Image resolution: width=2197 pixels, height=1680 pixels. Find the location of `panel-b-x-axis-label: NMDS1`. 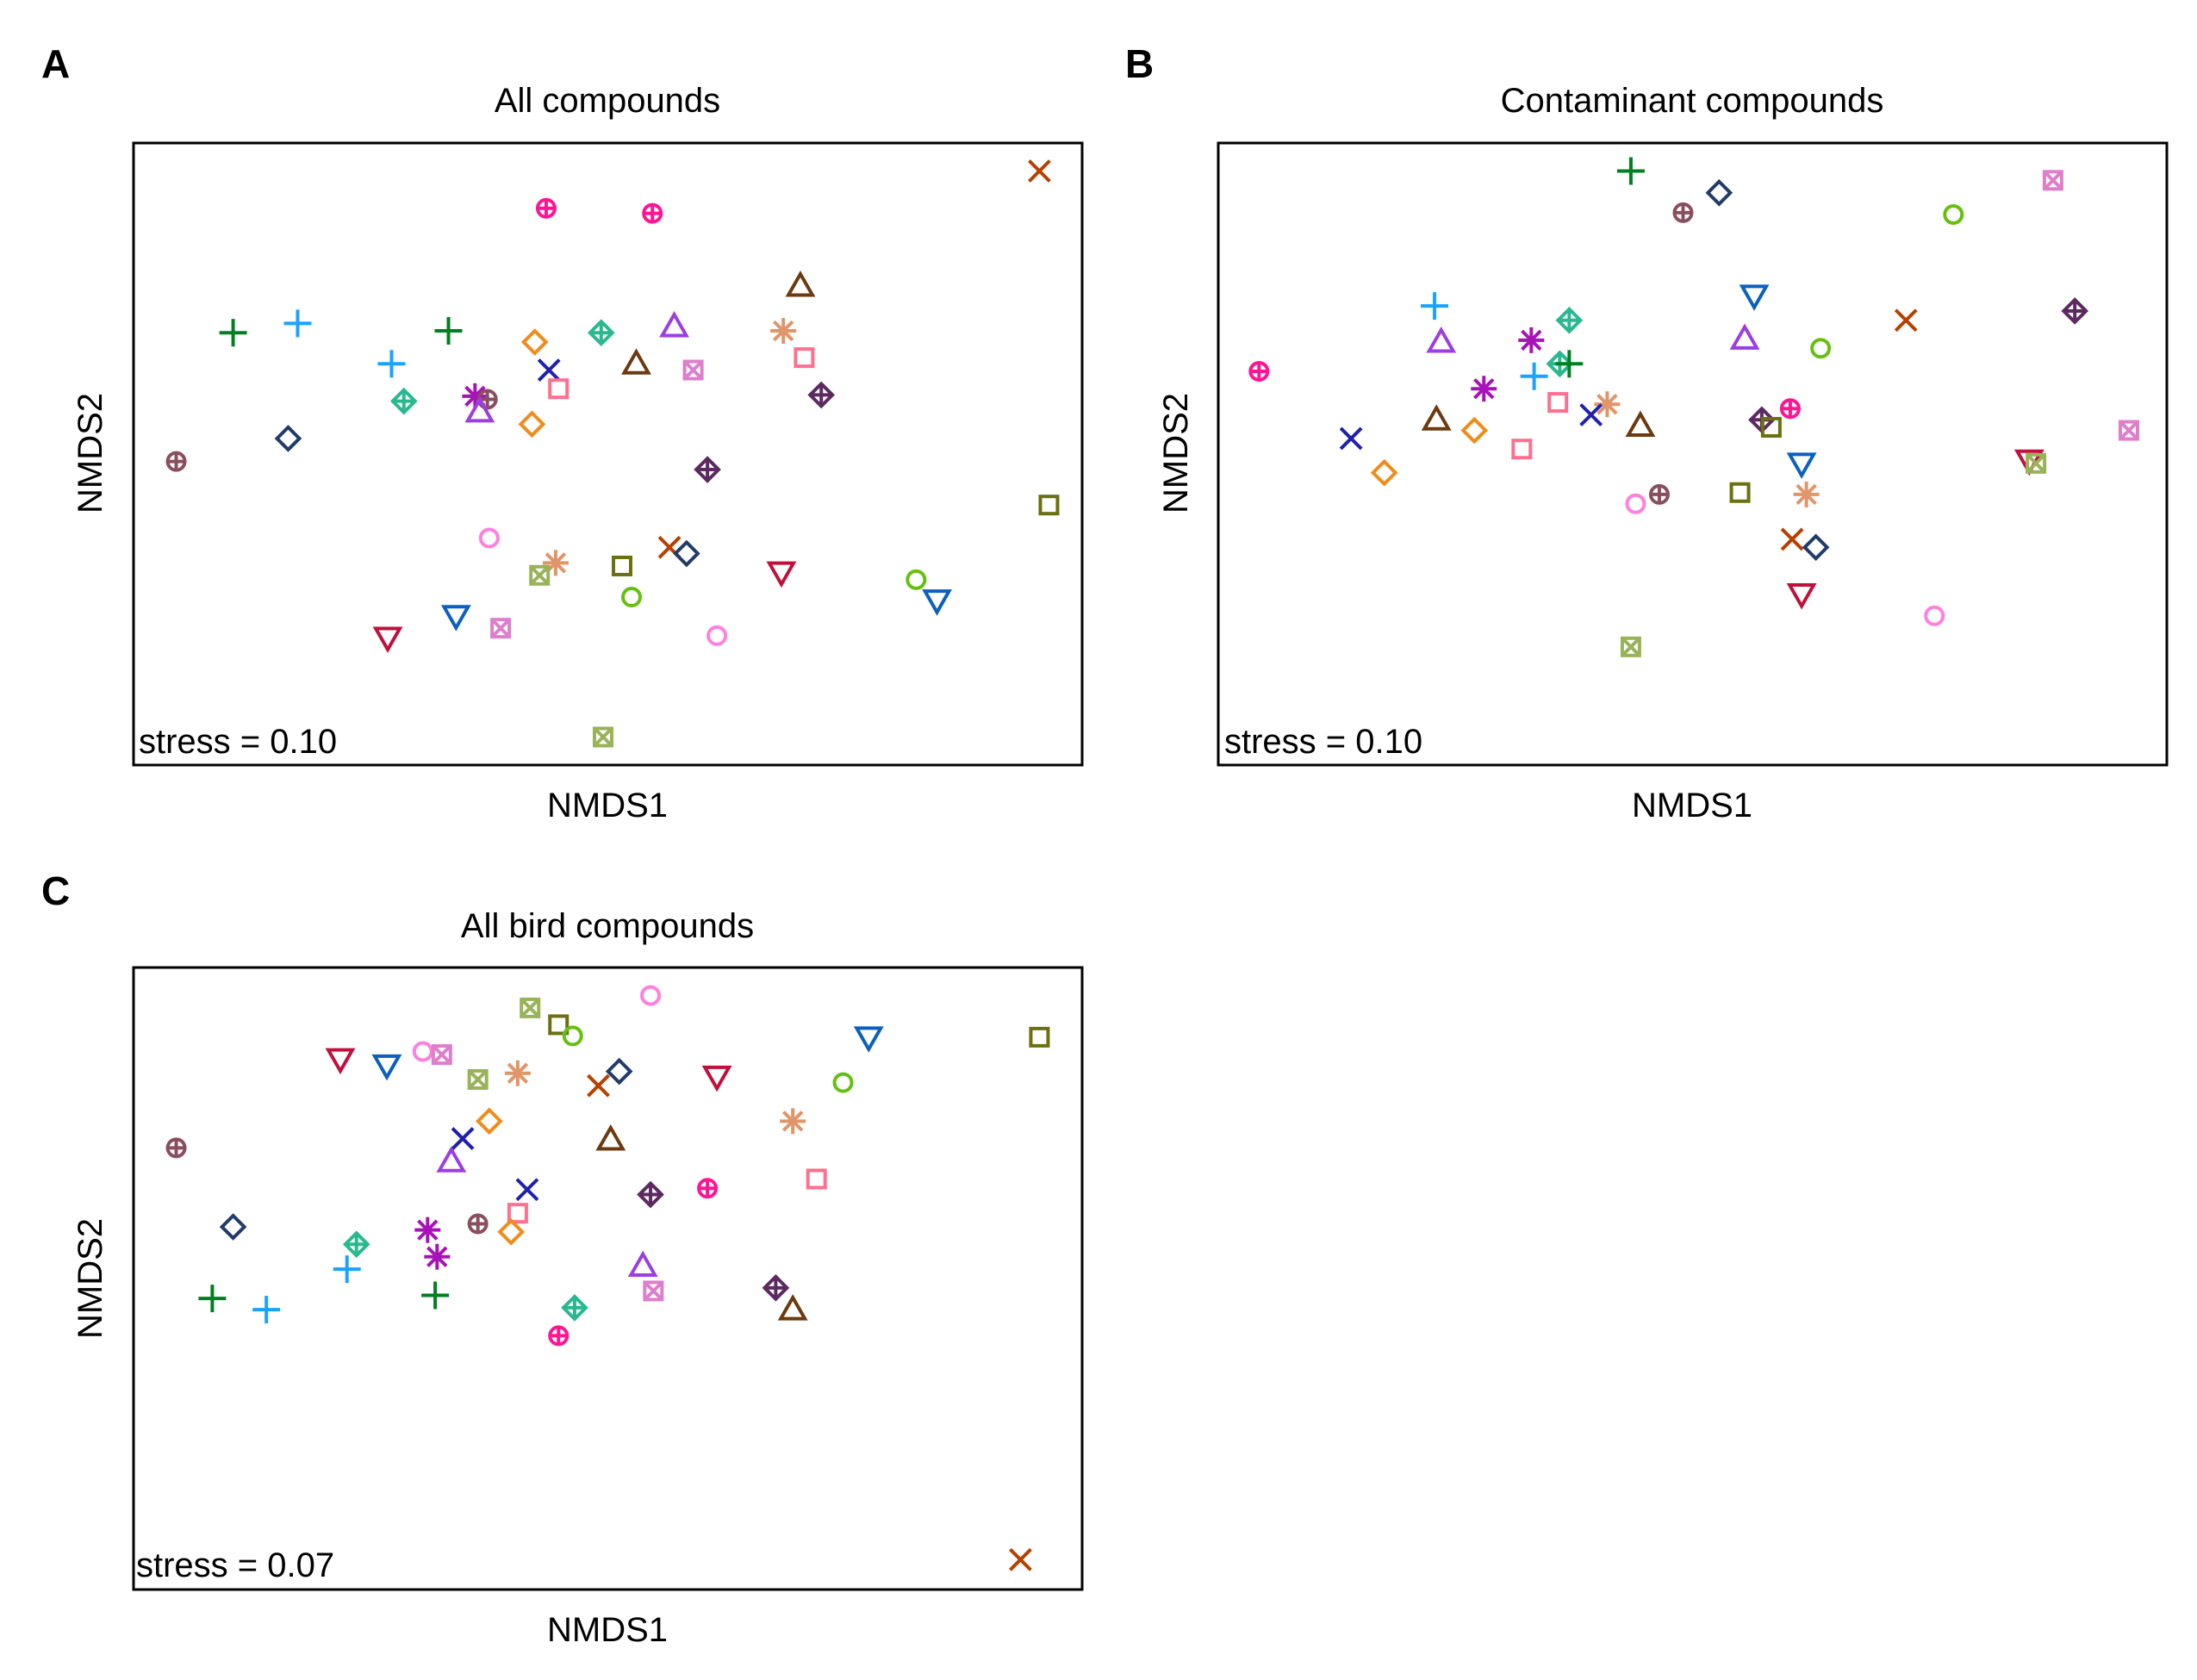

panel-b-x-axis-label: NMDS1 is located at coordinates (1692, 806).